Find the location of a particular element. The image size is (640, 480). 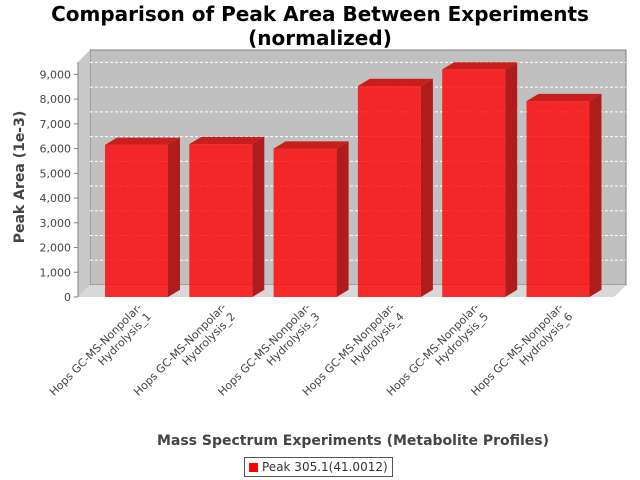

y-tick-label: 7,000 is located at coordinates (56, 124).